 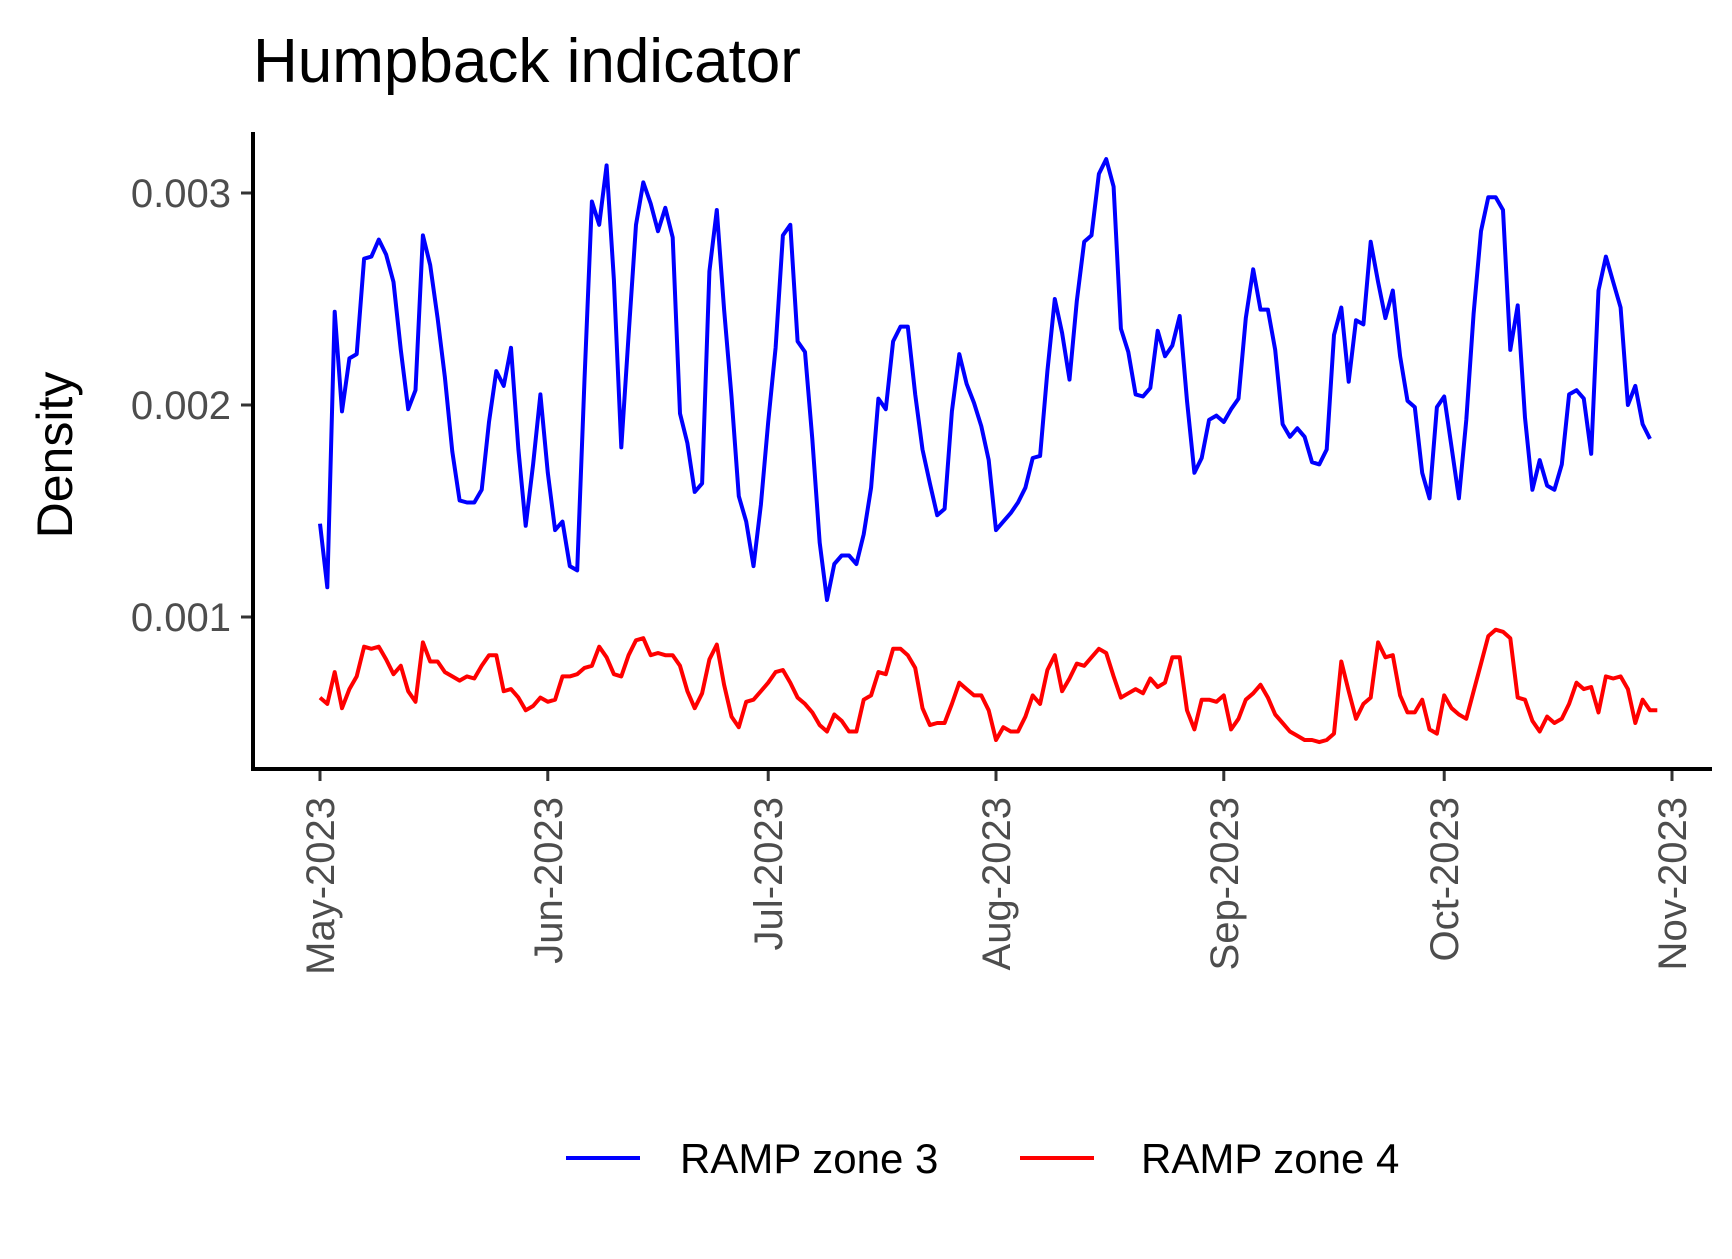 I want to click on y-ticks: 0.001 0.002 0.003, so click(x=192, y=406).